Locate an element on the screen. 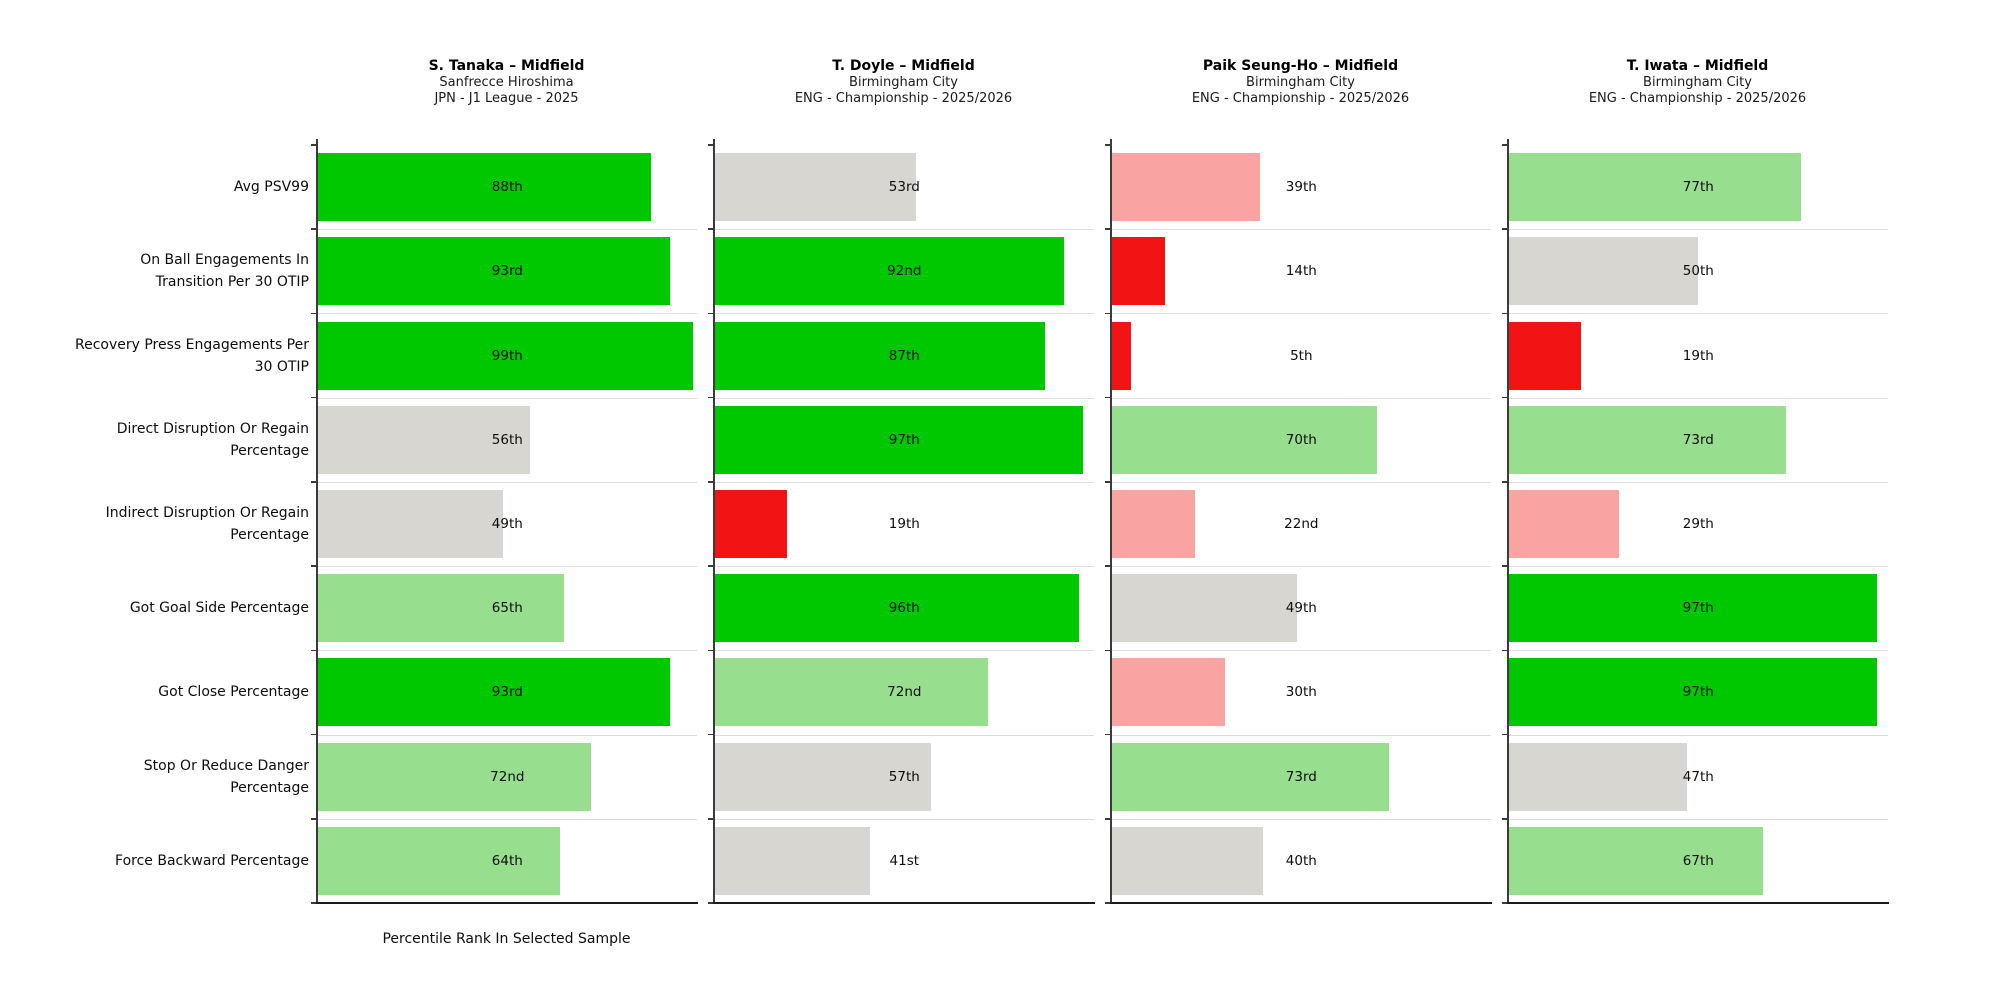  percentile-value: 40th is located at coordinates (1301, 860).